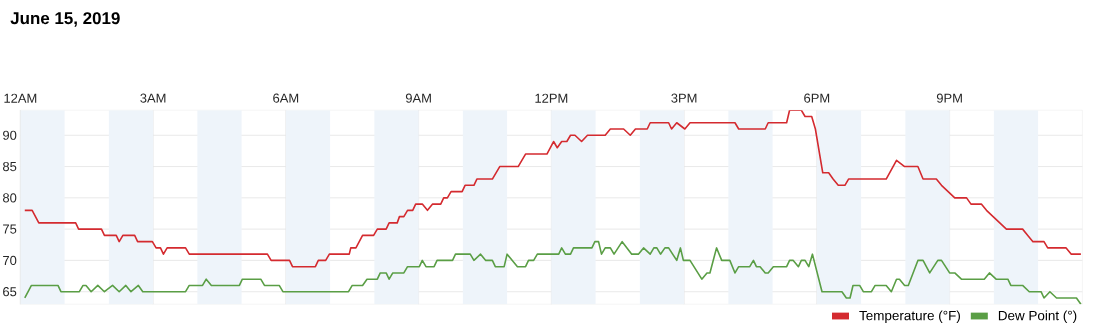  I want to click on y-tick-label: 70, so click(10, 260).